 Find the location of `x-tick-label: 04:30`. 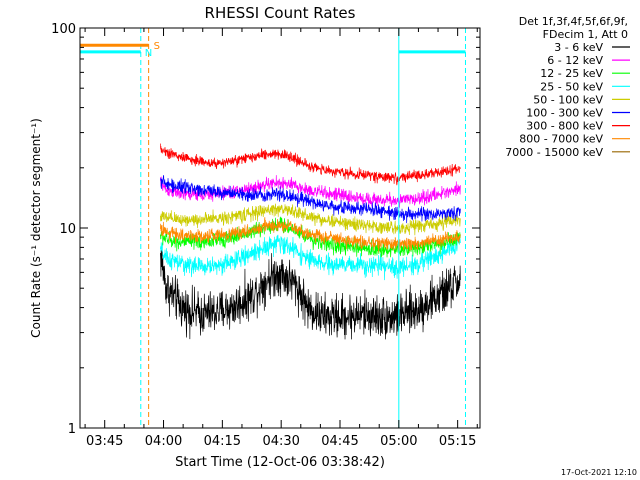

x-tick-label: 04:30 is located at coordinates (280, 441).